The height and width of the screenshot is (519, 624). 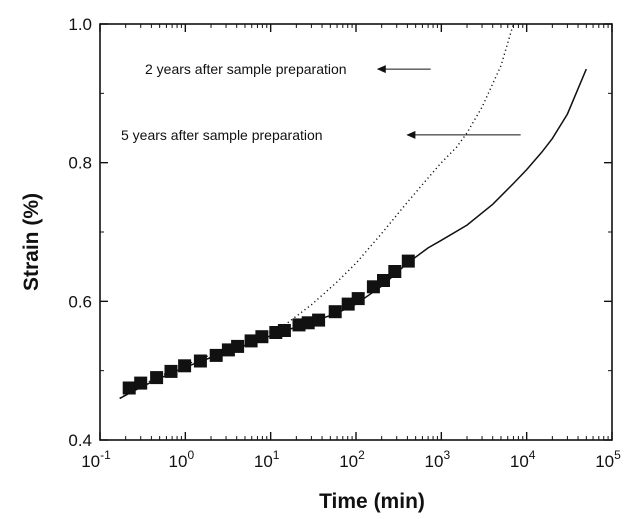 What do you see at coordinates (31, 242) in the screenshot?
I see `y-axis-title: Strain (%)` at bounding box center [31, 242].